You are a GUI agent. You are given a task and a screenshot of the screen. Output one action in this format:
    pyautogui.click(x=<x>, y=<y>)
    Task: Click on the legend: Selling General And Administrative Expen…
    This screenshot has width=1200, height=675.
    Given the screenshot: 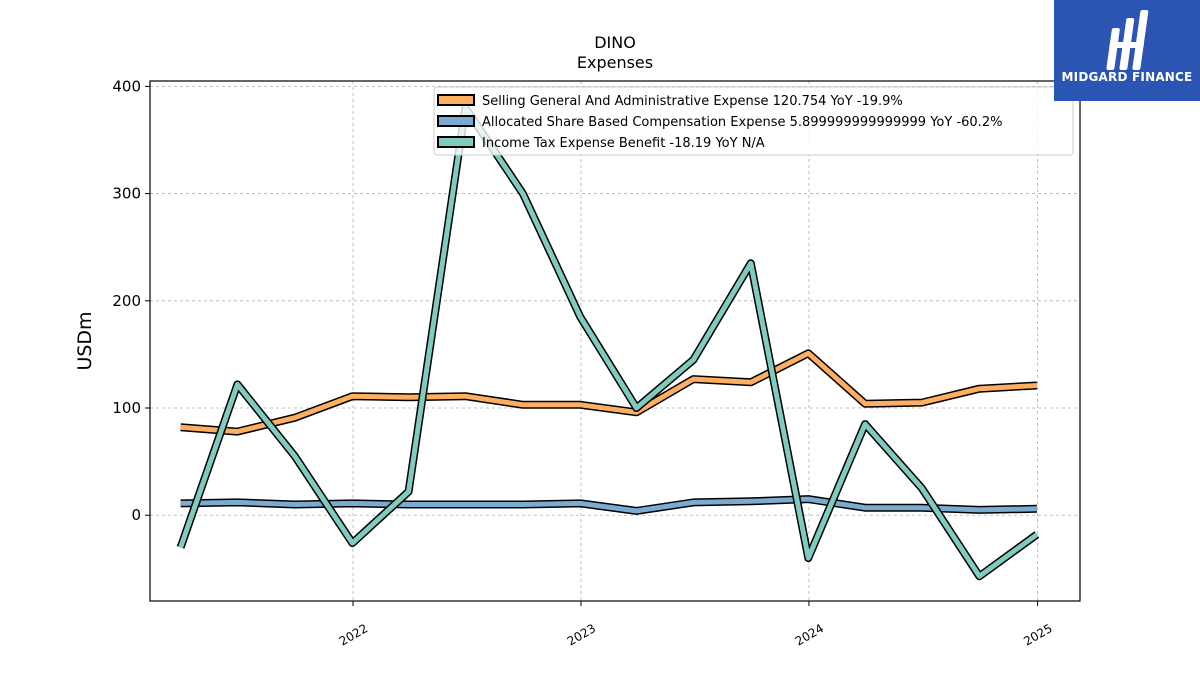 What is the action you would take?
    pyautogui.click(x=753, y=121)
    